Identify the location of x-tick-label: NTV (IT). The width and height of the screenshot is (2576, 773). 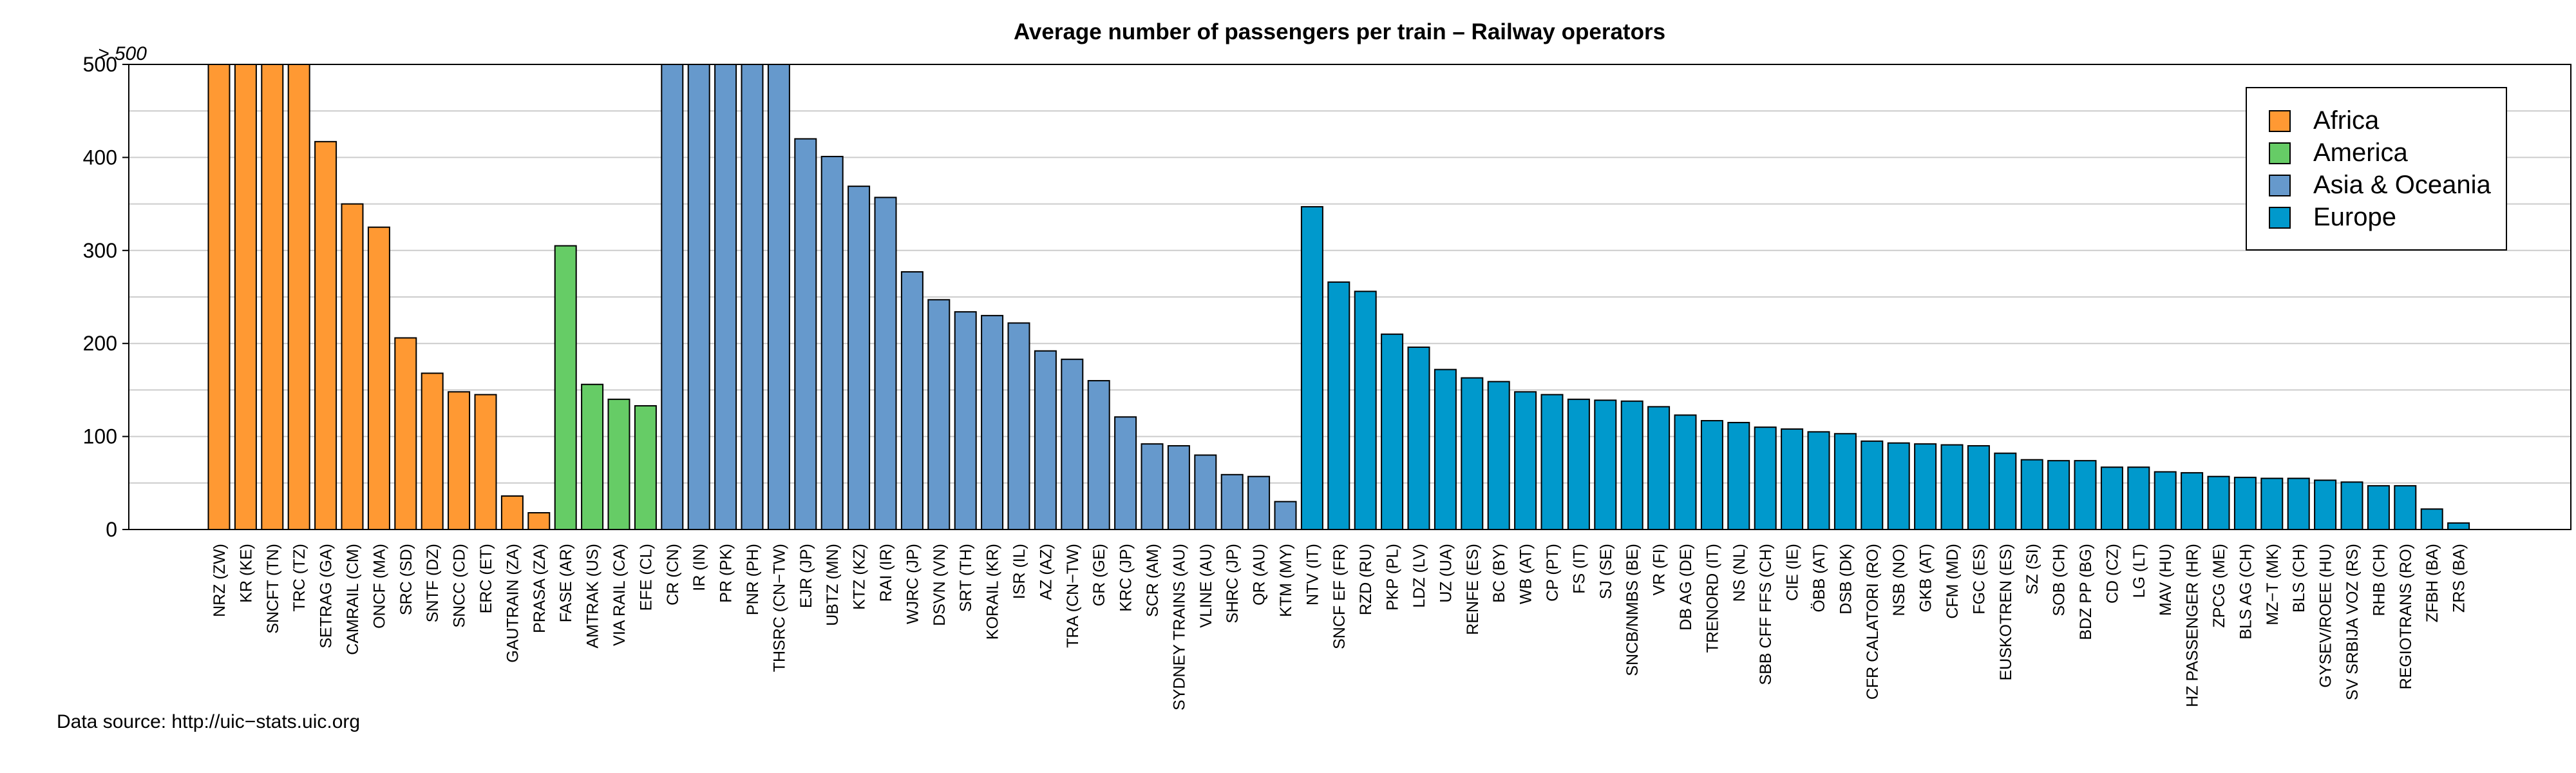
(1312, 575).